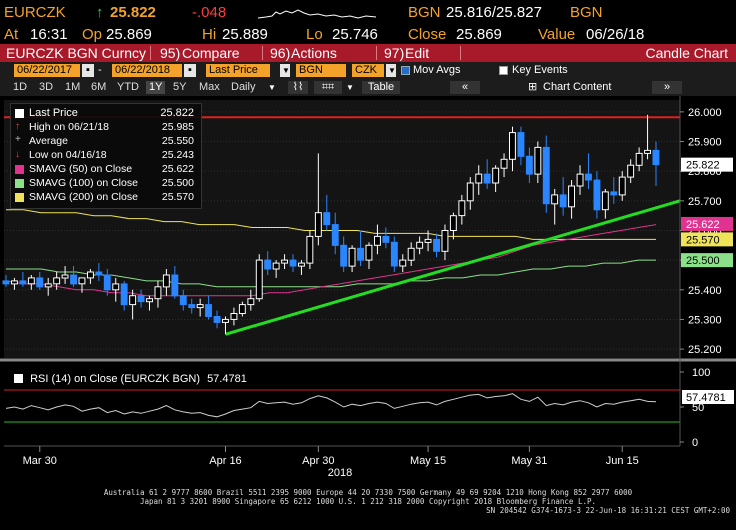 Image resolution: width=736 pixels, height=530 pixels. I want to click on period-select: Daily, so click(243, 87).